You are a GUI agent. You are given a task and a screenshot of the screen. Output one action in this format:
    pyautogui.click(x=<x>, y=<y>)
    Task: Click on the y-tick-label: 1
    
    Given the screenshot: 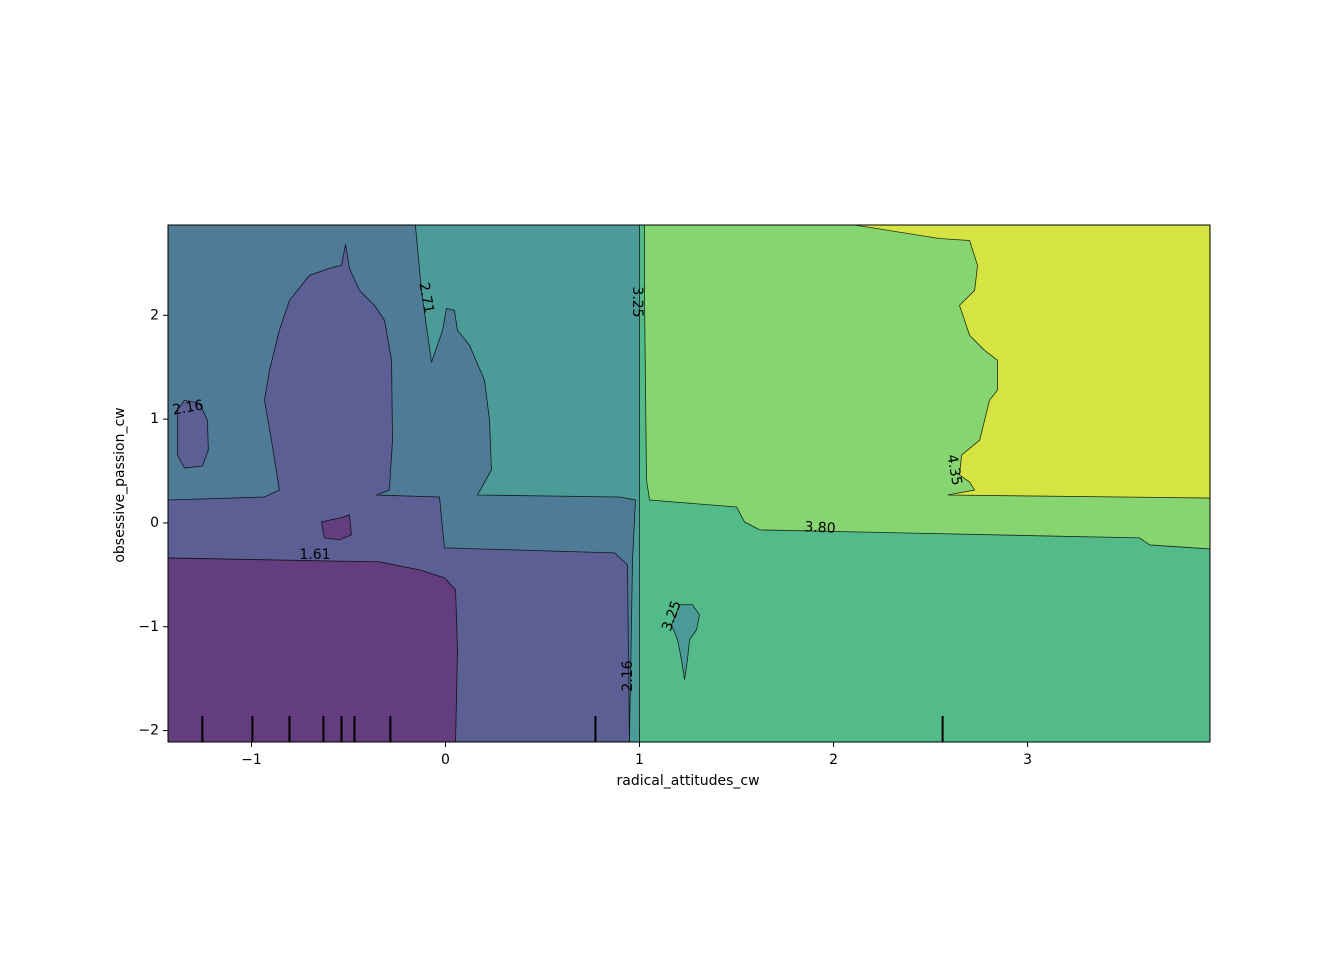 What is the action you would take?
    pyautogui.click(x=154, y=419)
    